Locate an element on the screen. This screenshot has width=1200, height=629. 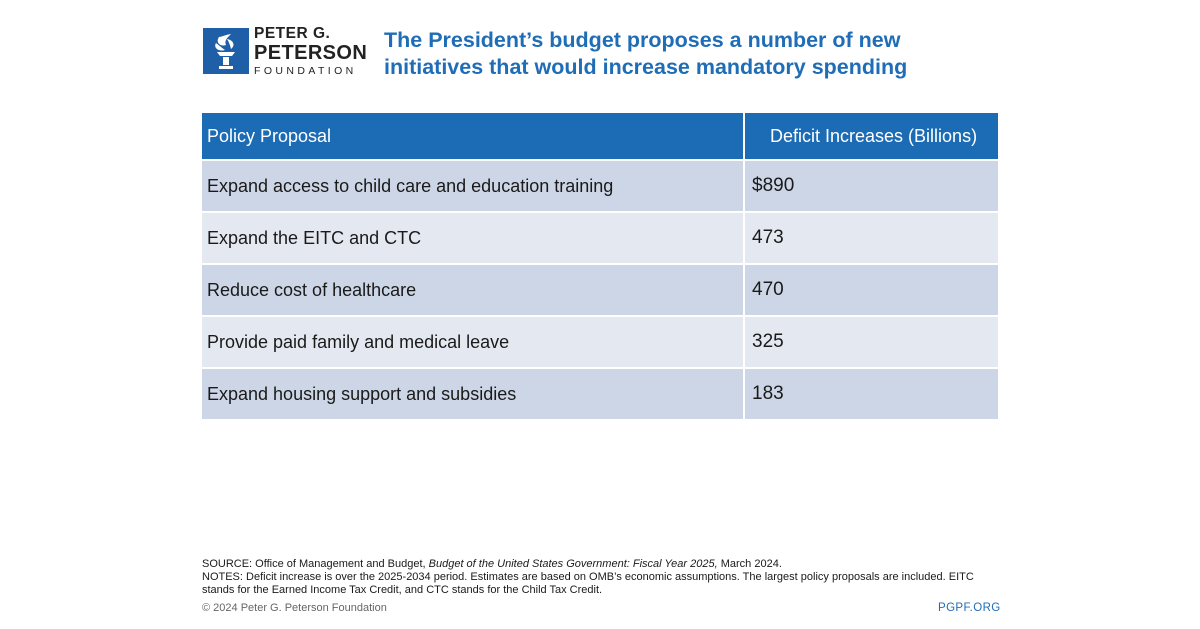
value-cell: 470 is located at coordinates (871, 290).